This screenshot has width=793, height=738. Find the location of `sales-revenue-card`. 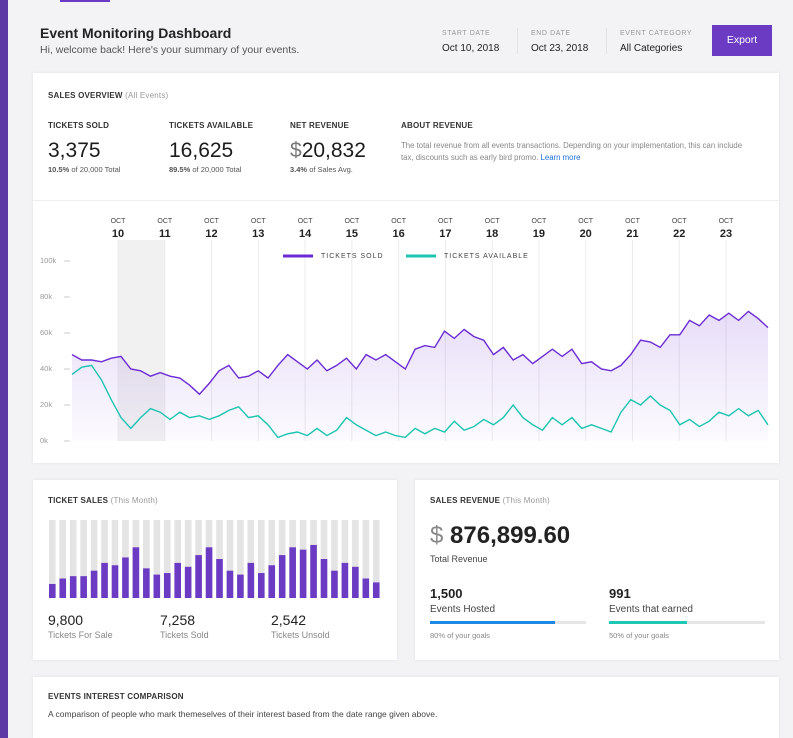

sales-revenue-card is located at coordinates (597, 570).